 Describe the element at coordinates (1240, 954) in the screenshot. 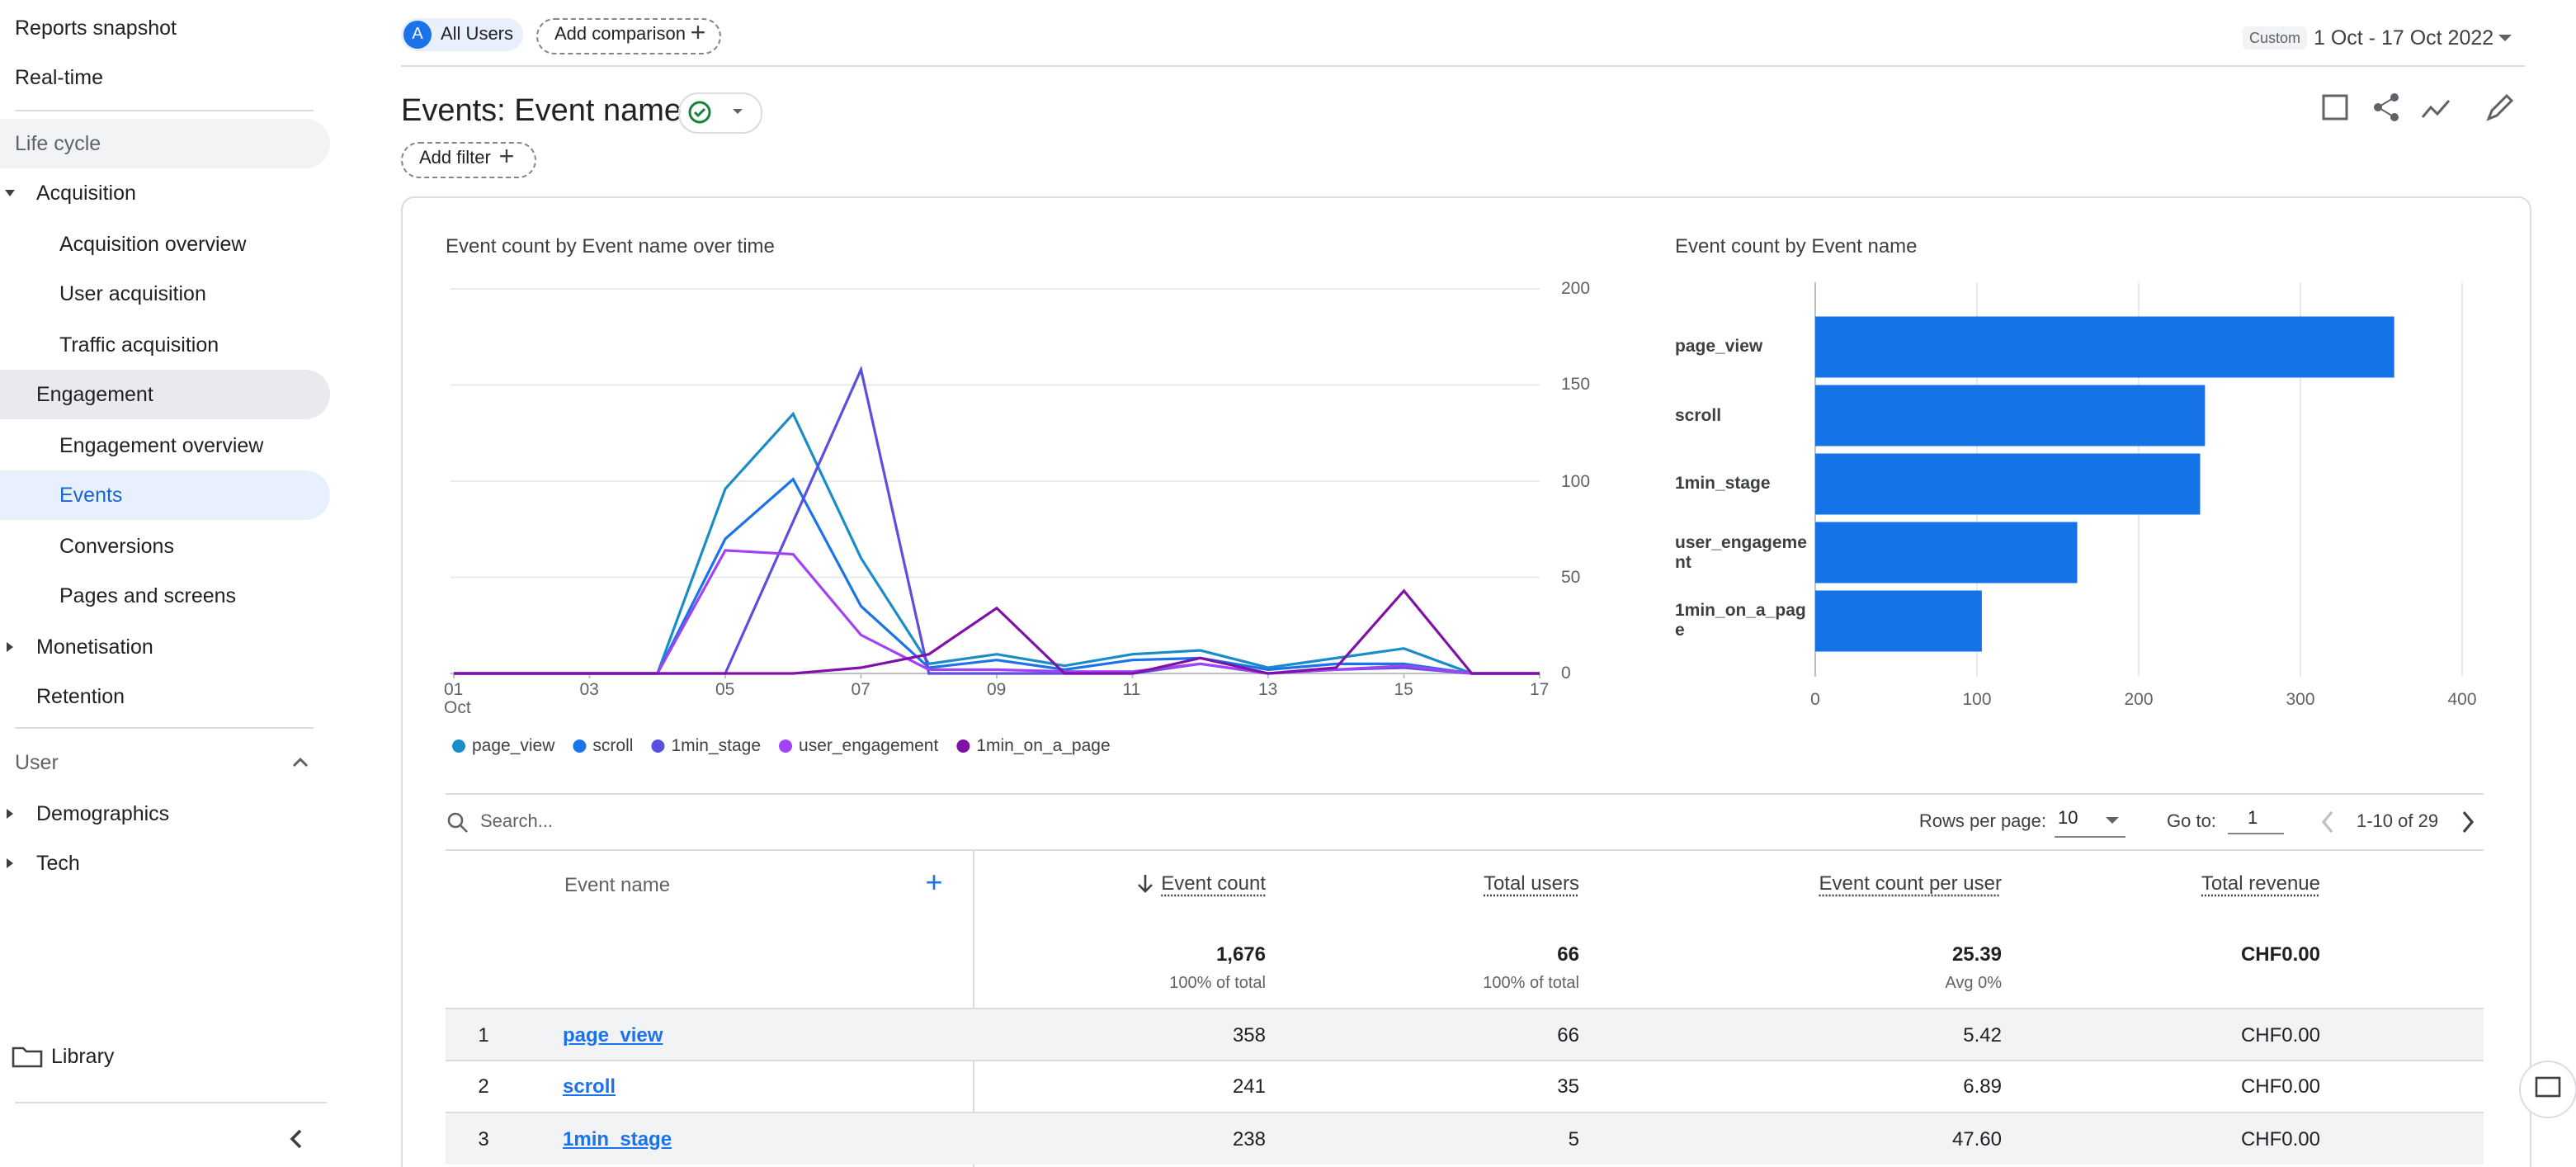

I see `total-value: 1,676` at that location.